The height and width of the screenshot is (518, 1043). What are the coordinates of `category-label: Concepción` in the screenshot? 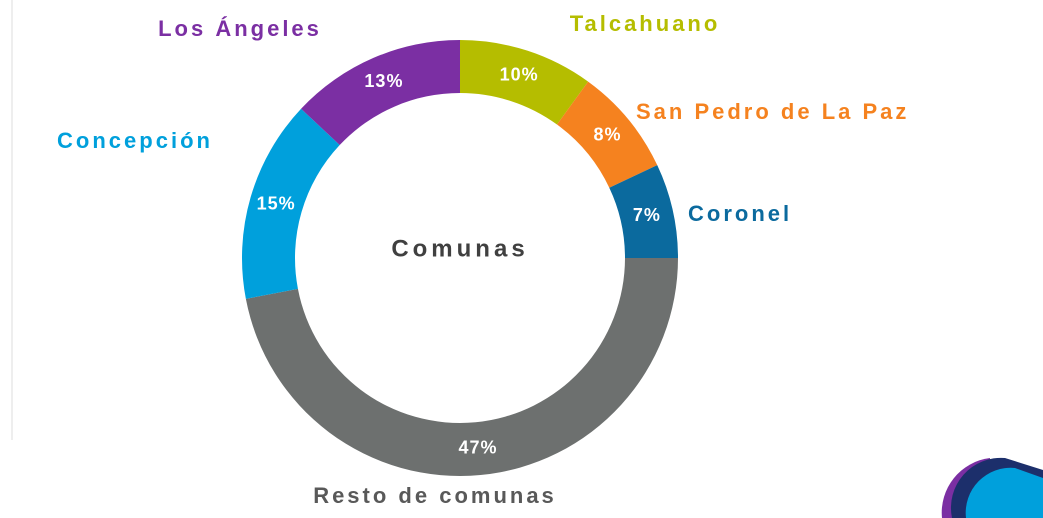 It's located at (135, 140).